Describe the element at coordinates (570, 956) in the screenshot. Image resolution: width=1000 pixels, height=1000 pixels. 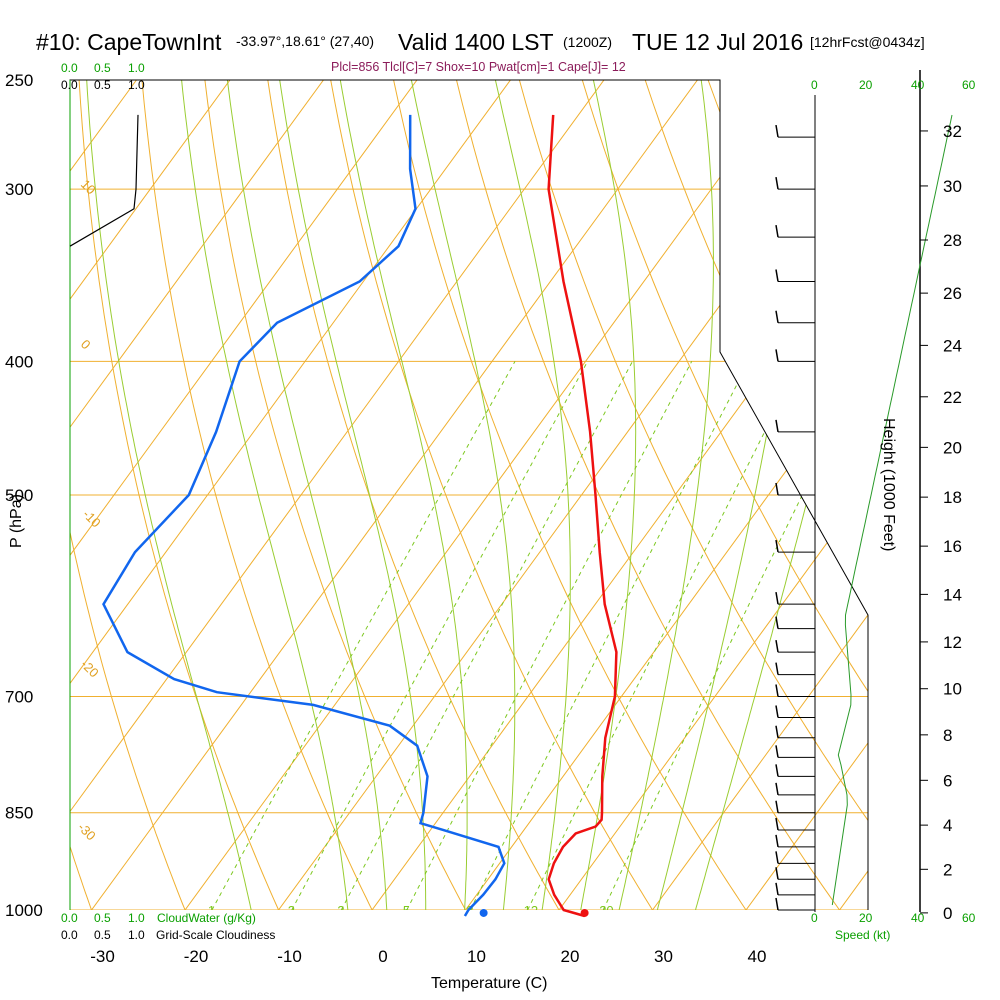
I see `temperature-tick-label: 20` at that location.